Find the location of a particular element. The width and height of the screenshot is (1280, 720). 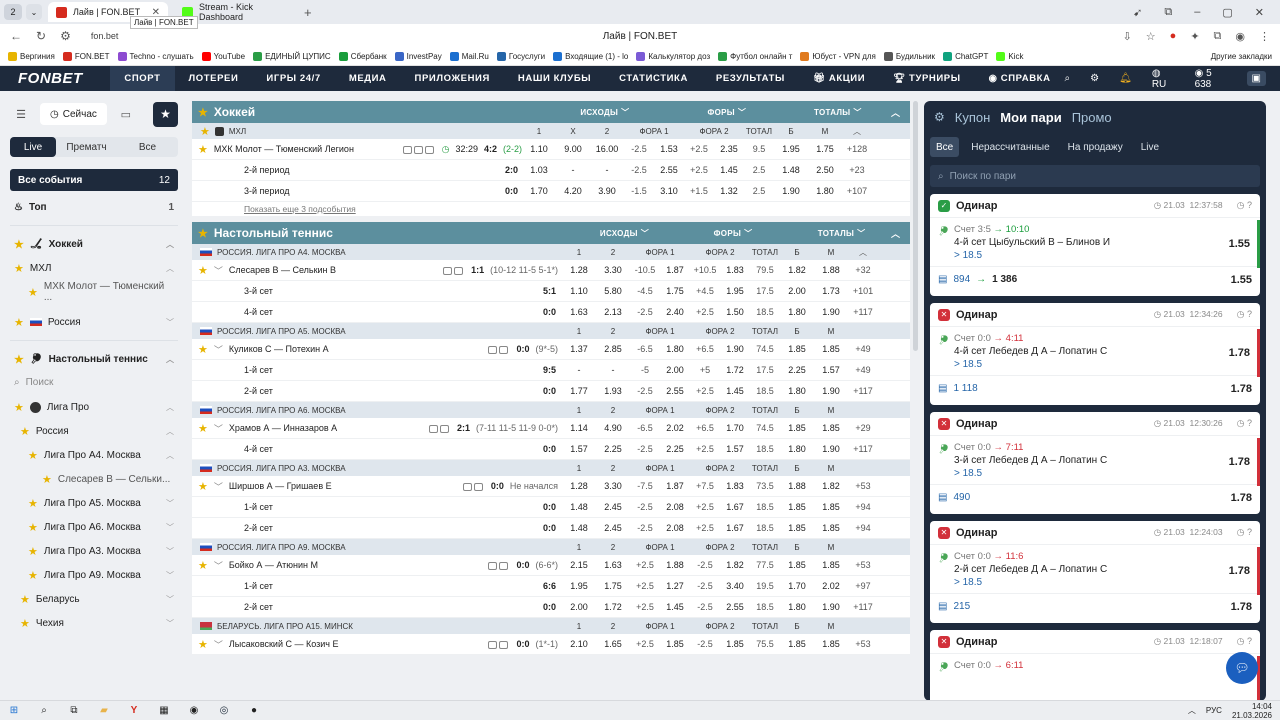

odds-cell: +5 is located at coordinates (705, 370).